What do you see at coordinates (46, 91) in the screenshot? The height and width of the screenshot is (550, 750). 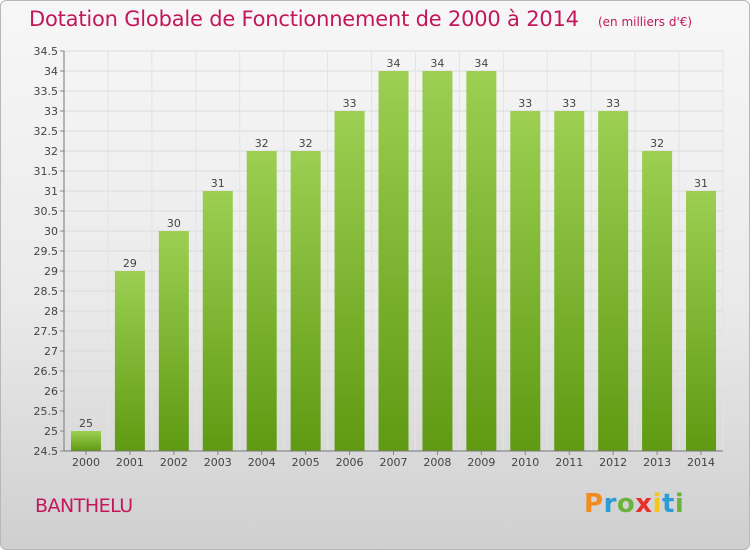 I see `y-tick-label: 33.5` at bounding box center [46, 91].